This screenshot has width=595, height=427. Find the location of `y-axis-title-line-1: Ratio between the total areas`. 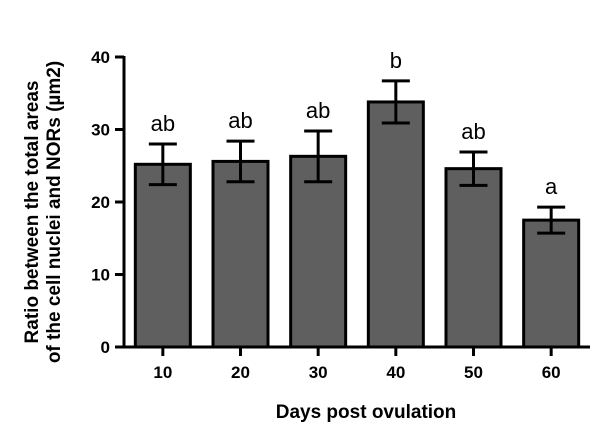

y-axis-title-line-1: Ratio between the total areas is located at coordinates (32, 212).